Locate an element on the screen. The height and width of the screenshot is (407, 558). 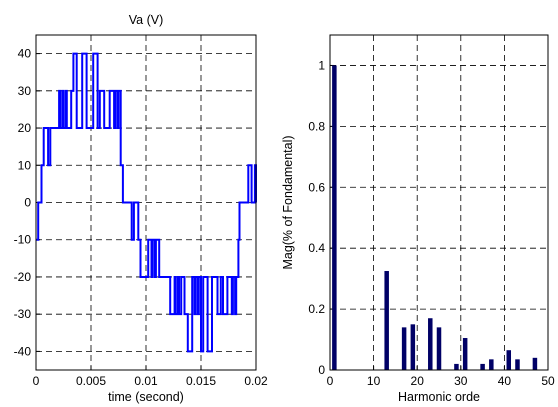
x-tick-label: 0.015 is located at coordinates (201, 381).